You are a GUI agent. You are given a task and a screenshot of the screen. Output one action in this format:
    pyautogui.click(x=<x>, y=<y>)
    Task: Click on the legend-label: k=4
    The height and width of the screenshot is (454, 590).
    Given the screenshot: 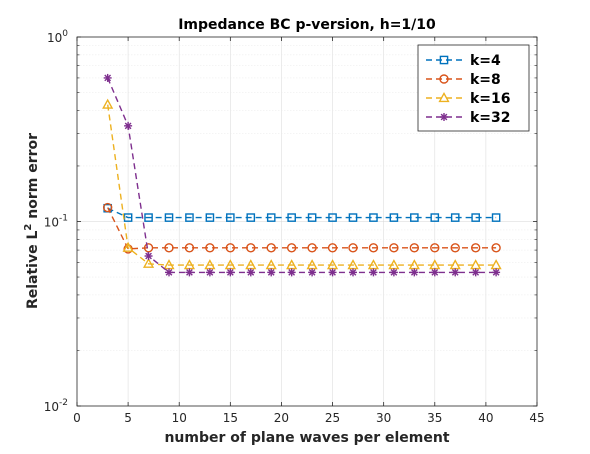 What is the action you would take?
    pyautogui.click(x=485, y=61)
    